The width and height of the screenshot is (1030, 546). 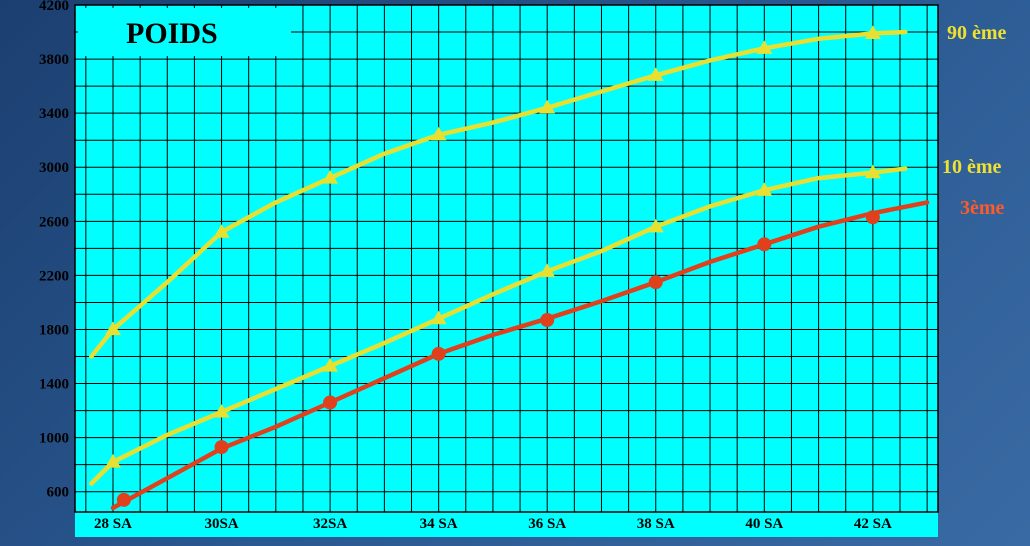 What do you see at coordinates (656, 524) in the screenshot?
I see `x-tick-label: 38 SA` at bounding box center [656, 524].